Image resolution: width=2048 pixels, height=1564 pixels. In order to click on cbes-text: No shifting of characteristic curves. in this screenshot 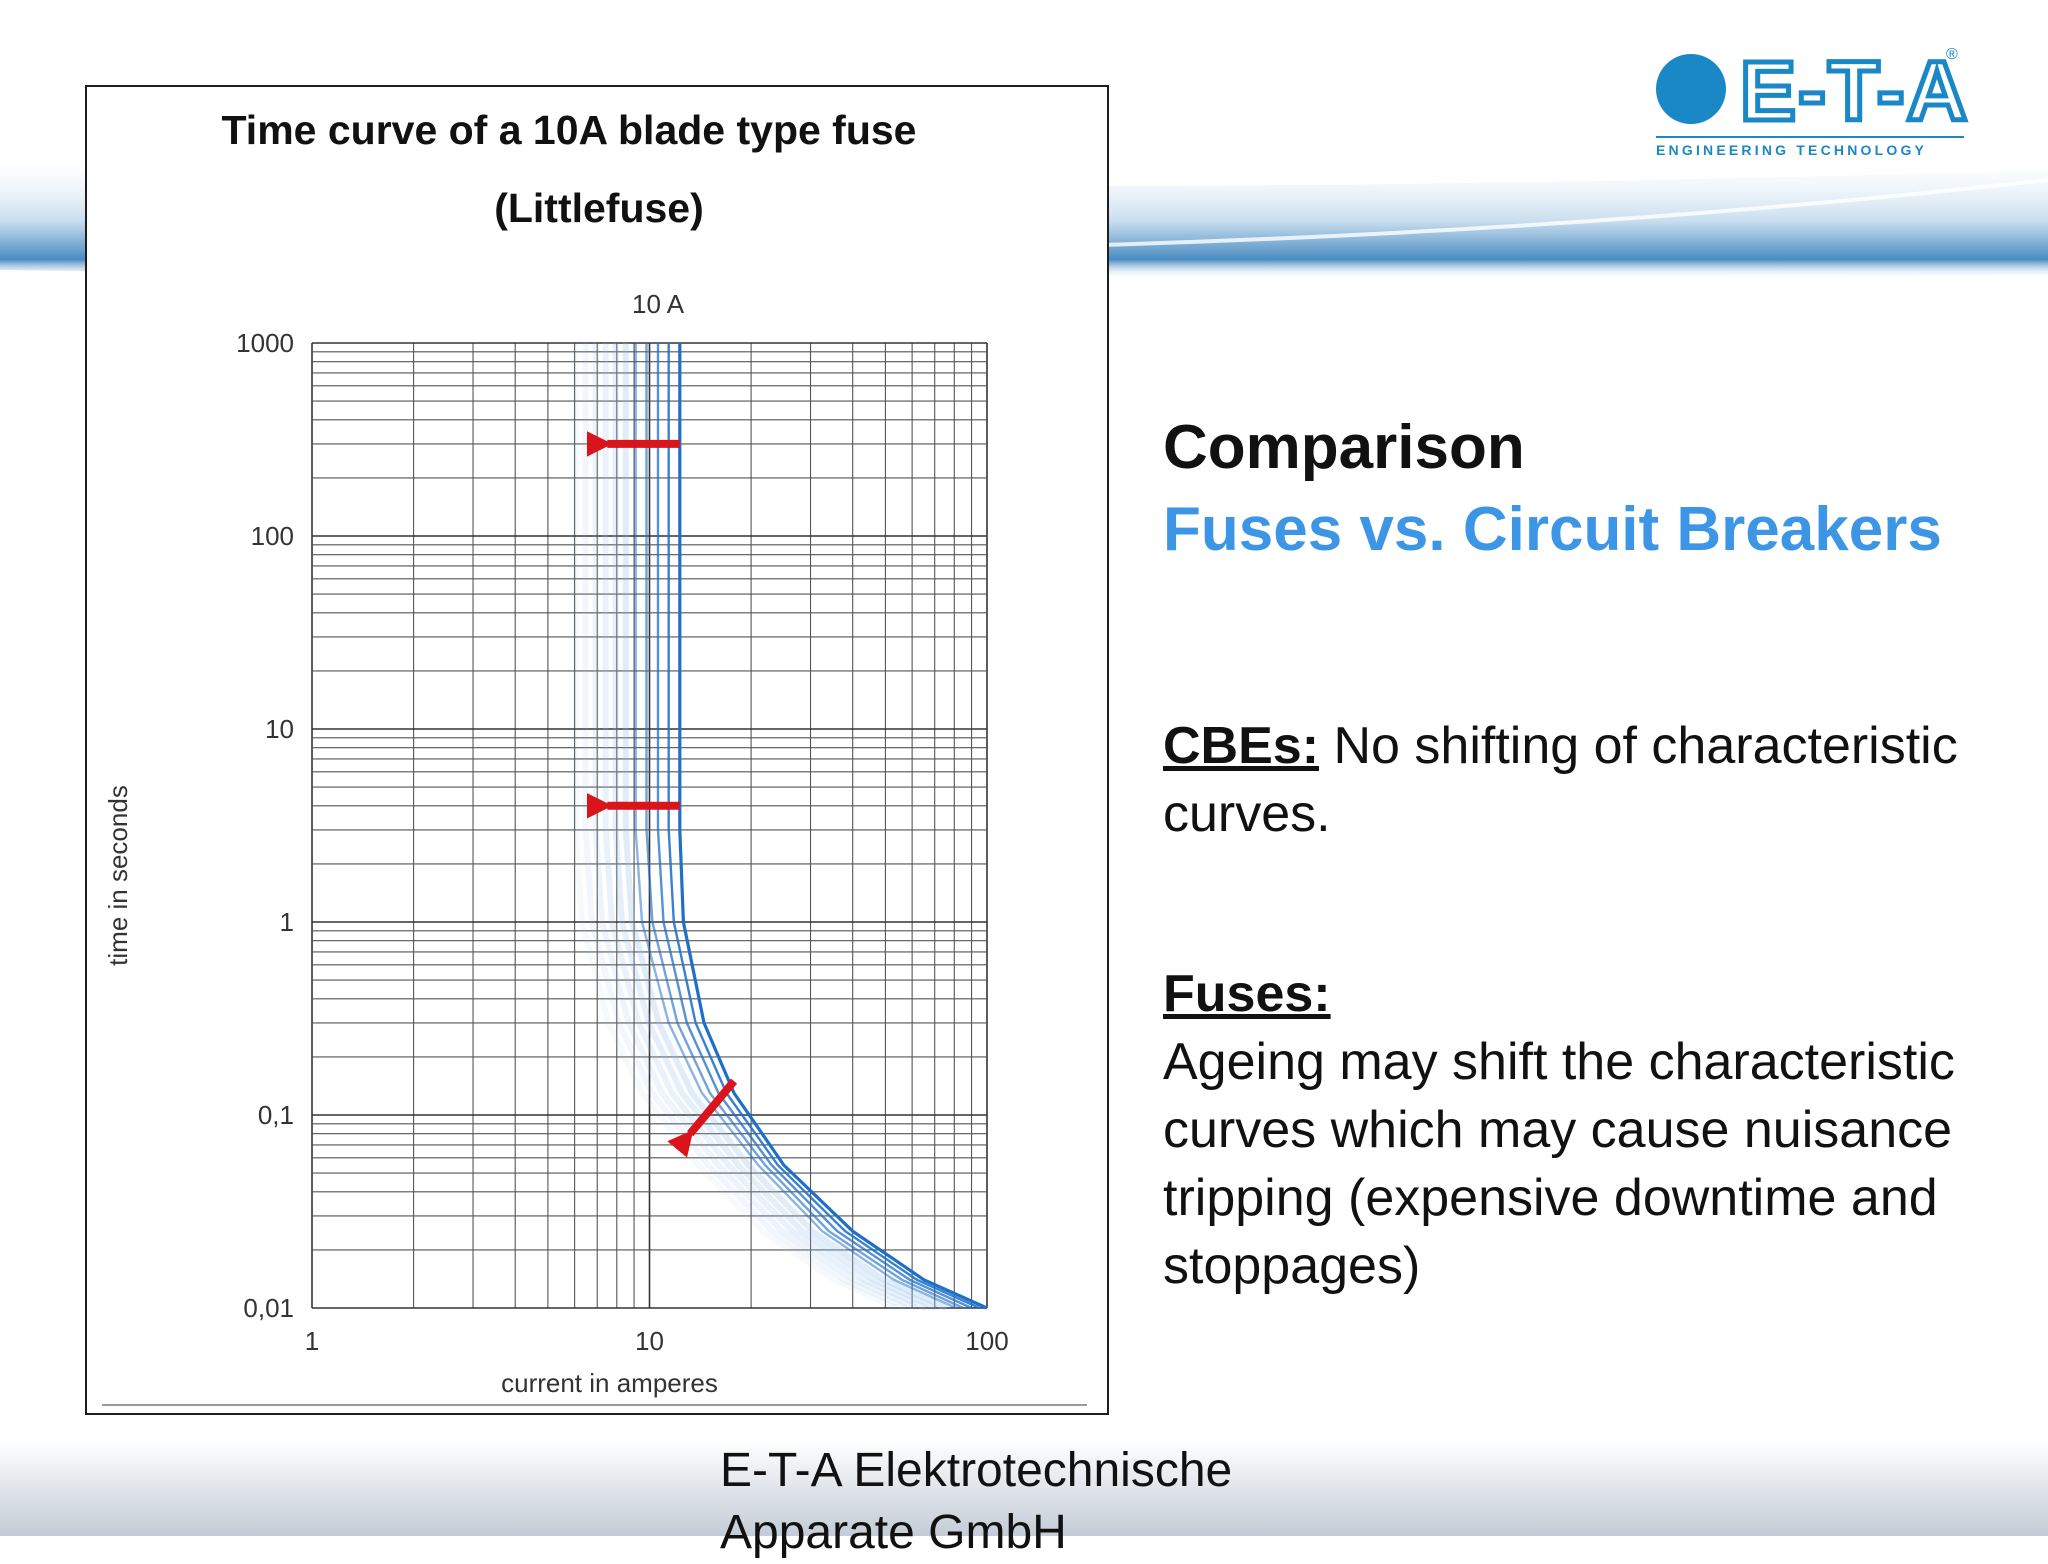, I will do `click(1560, 780)`.